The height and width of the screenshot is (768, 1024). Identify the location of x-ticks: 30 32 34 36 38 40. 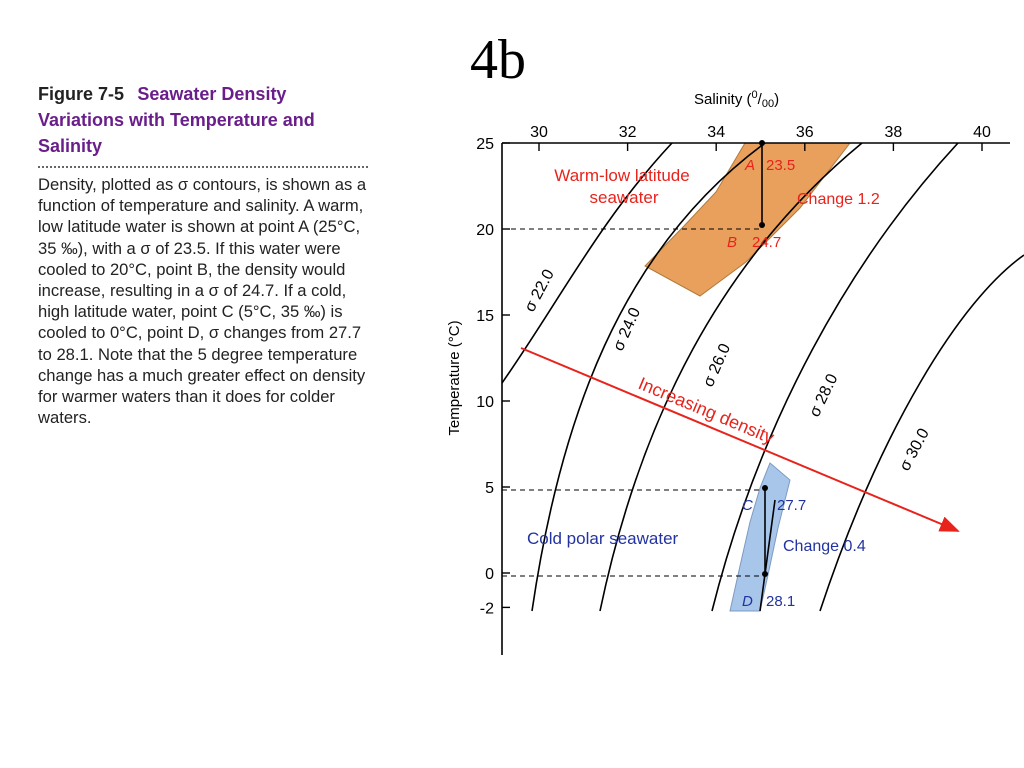
(760, 137).